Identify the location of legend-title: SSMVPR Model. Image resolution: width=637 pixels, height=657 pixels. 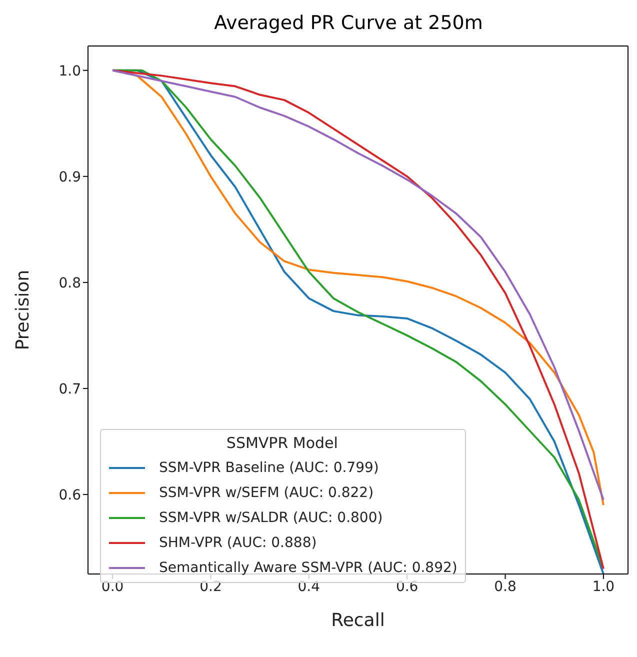
(282, 443).